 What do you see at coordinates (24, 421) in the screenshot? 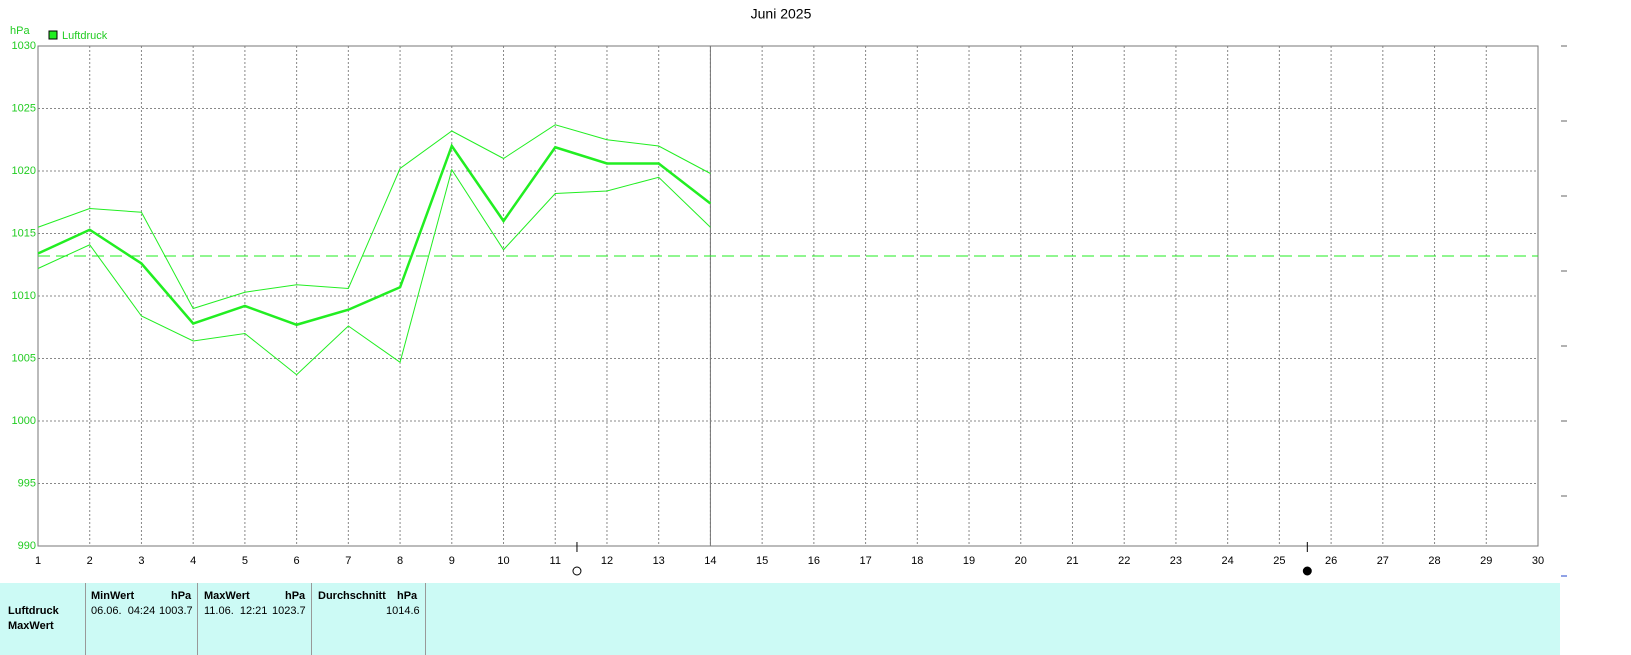
I see `y-tick-label: 1000` at bounding box center [24, 421].